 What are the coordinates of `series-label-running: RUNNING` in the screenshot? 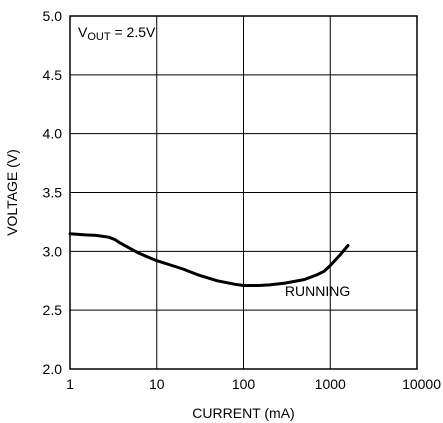 It's located at (317, 291).